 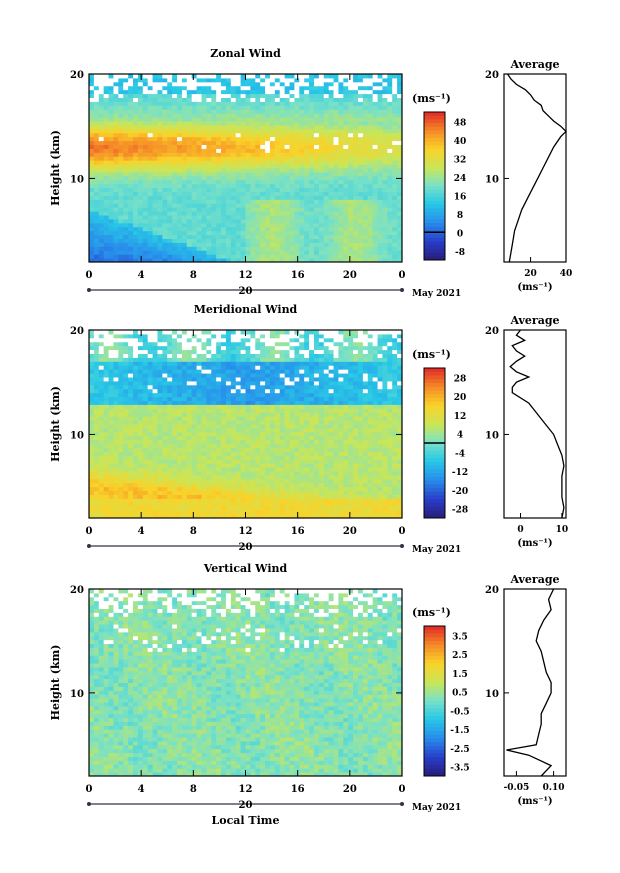 I want to click on y-tick-label: 20, so click(x=77, y=75).